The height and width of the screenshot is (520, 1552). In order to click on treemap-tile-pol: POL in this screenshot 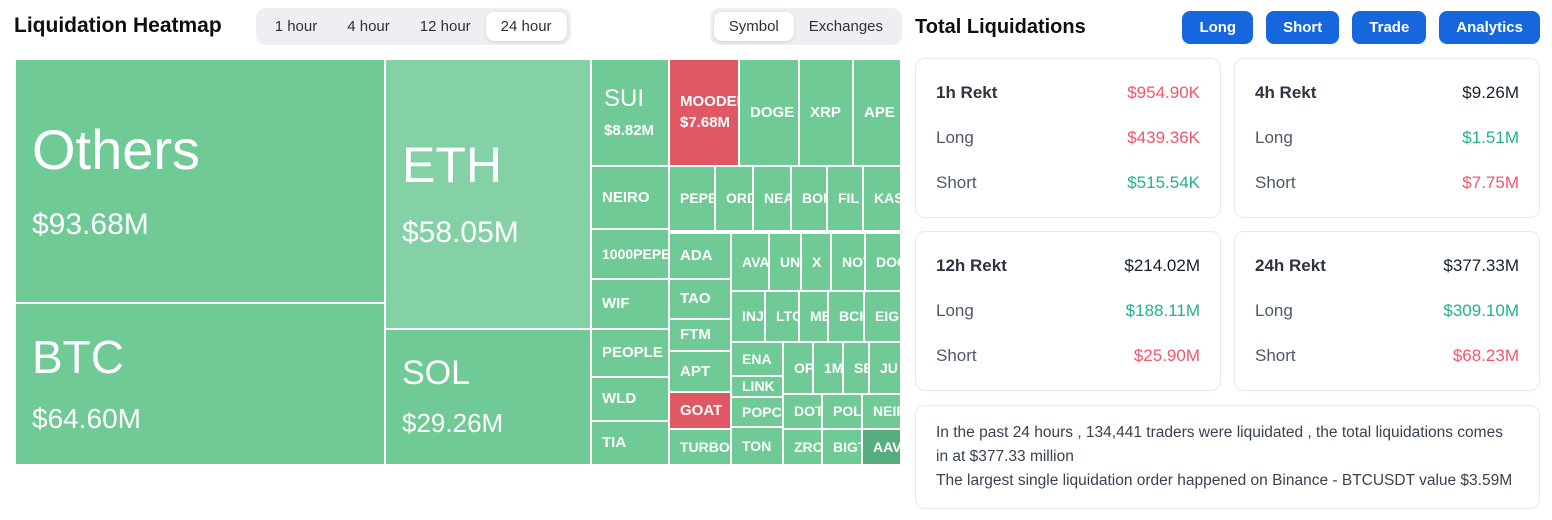, I will do `click(842, 411)`.